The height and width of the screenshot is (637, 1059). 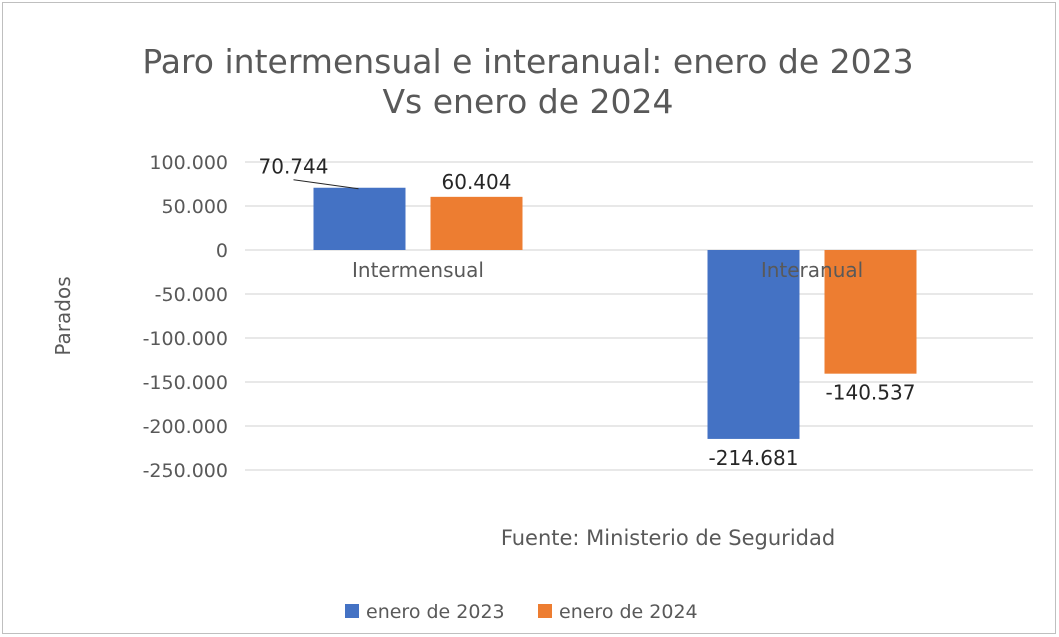 I want to click on y-tick-label: -50.000, so click(x=191, y=295).